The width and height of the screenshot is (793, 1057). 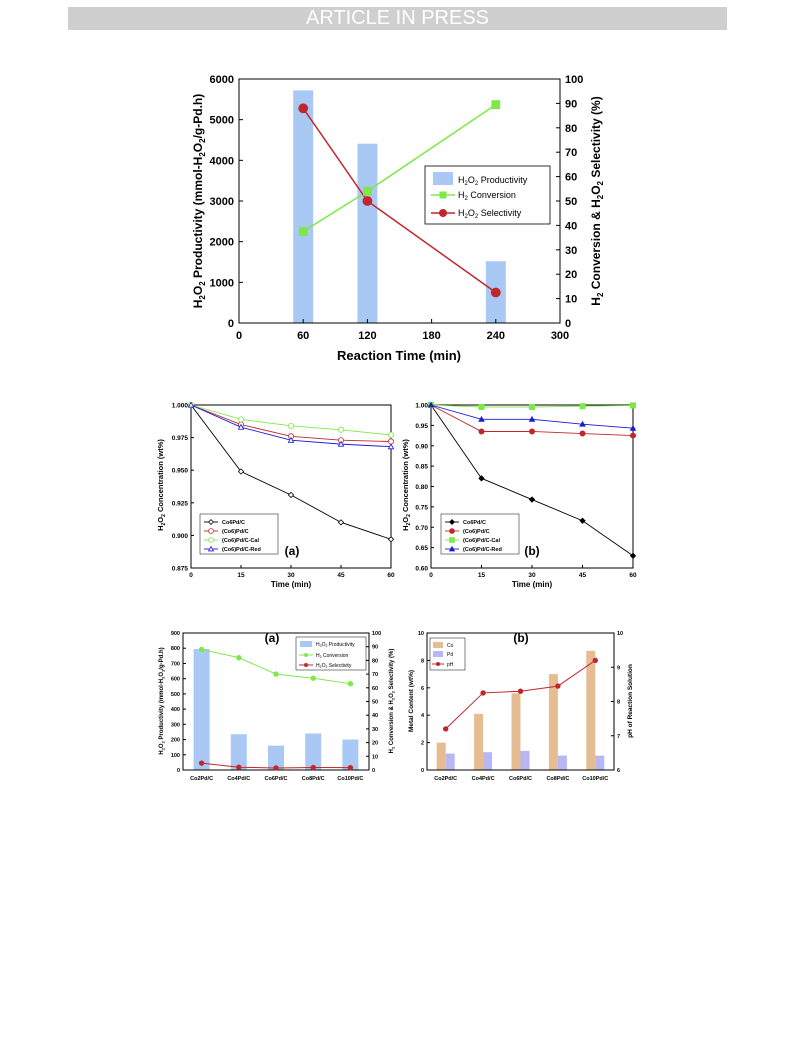 I want to click on svg-text: H2O2 Productivity, so click(x=335, y=645).